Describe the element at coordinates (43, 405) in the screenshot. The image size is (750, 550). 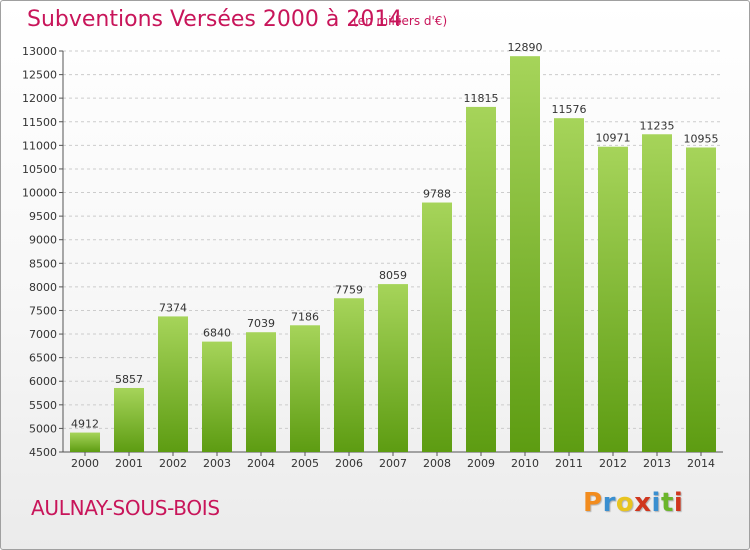
I see `y-tick-label: 5500` at that location.